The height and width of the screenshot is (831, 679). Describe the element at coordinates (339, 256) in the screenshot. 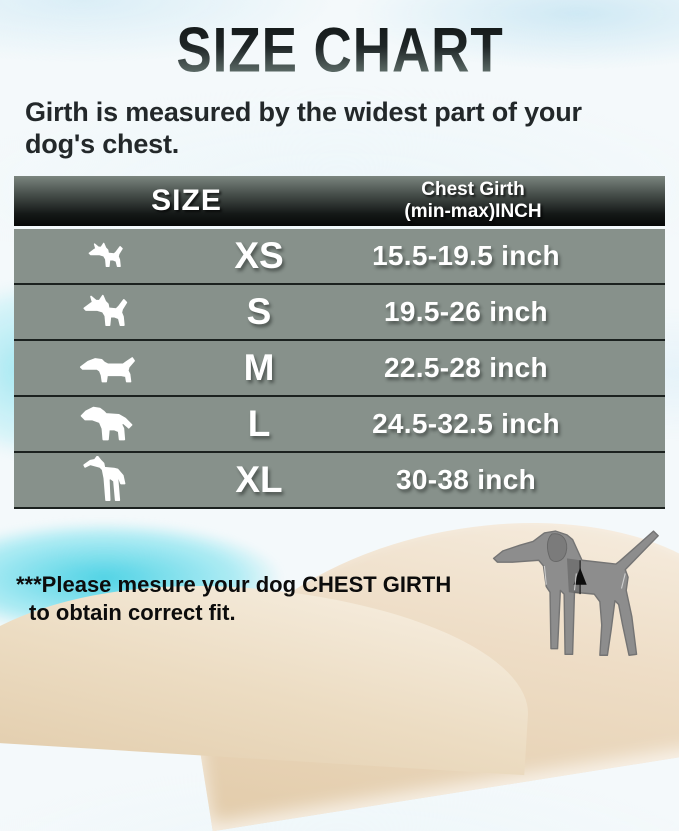

I see `table-row-xs: XS 15.5-19.5 inch` at that location.